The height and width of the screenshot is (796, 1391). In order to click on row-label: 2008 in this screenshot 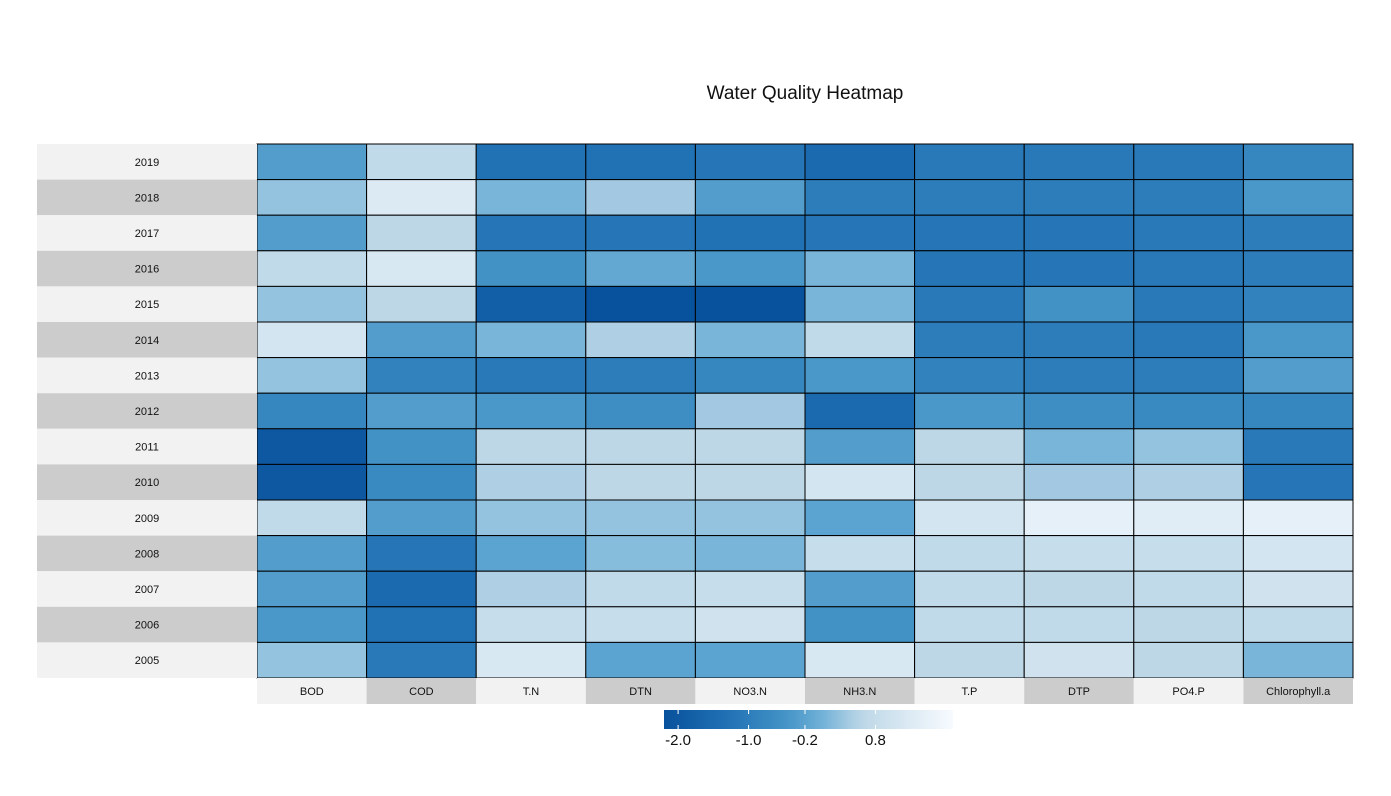, I will do `click(147, 554)`.